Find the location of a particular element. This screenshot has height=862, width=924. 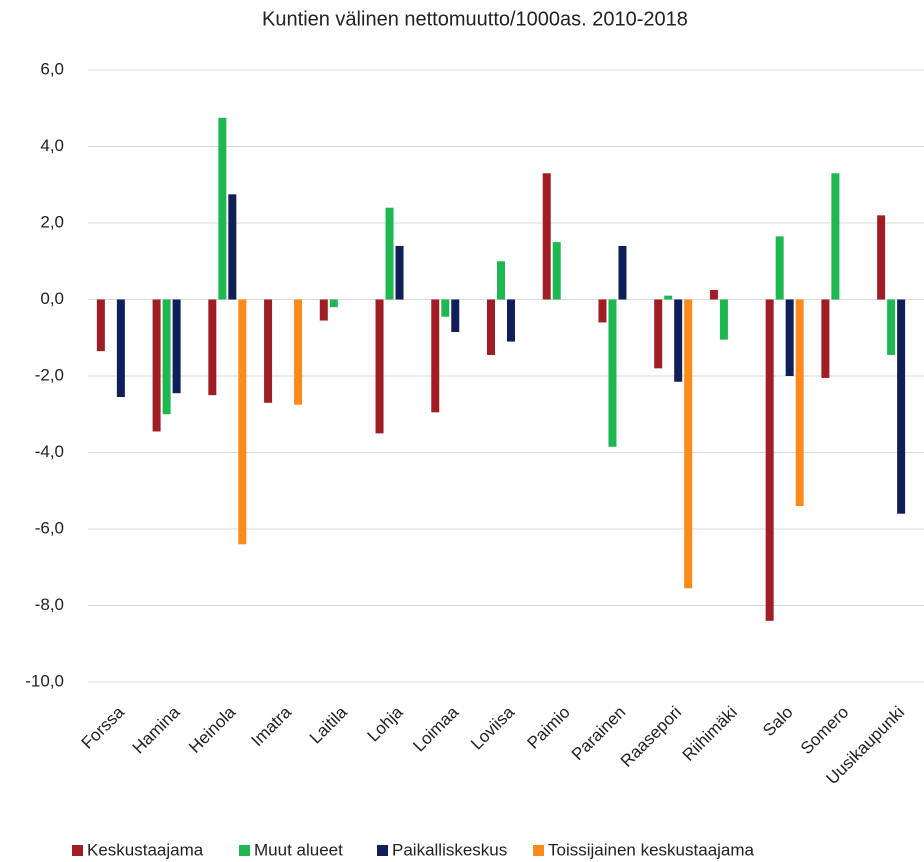

legend-label: Muut alueet is located at coordinates (298, 849).